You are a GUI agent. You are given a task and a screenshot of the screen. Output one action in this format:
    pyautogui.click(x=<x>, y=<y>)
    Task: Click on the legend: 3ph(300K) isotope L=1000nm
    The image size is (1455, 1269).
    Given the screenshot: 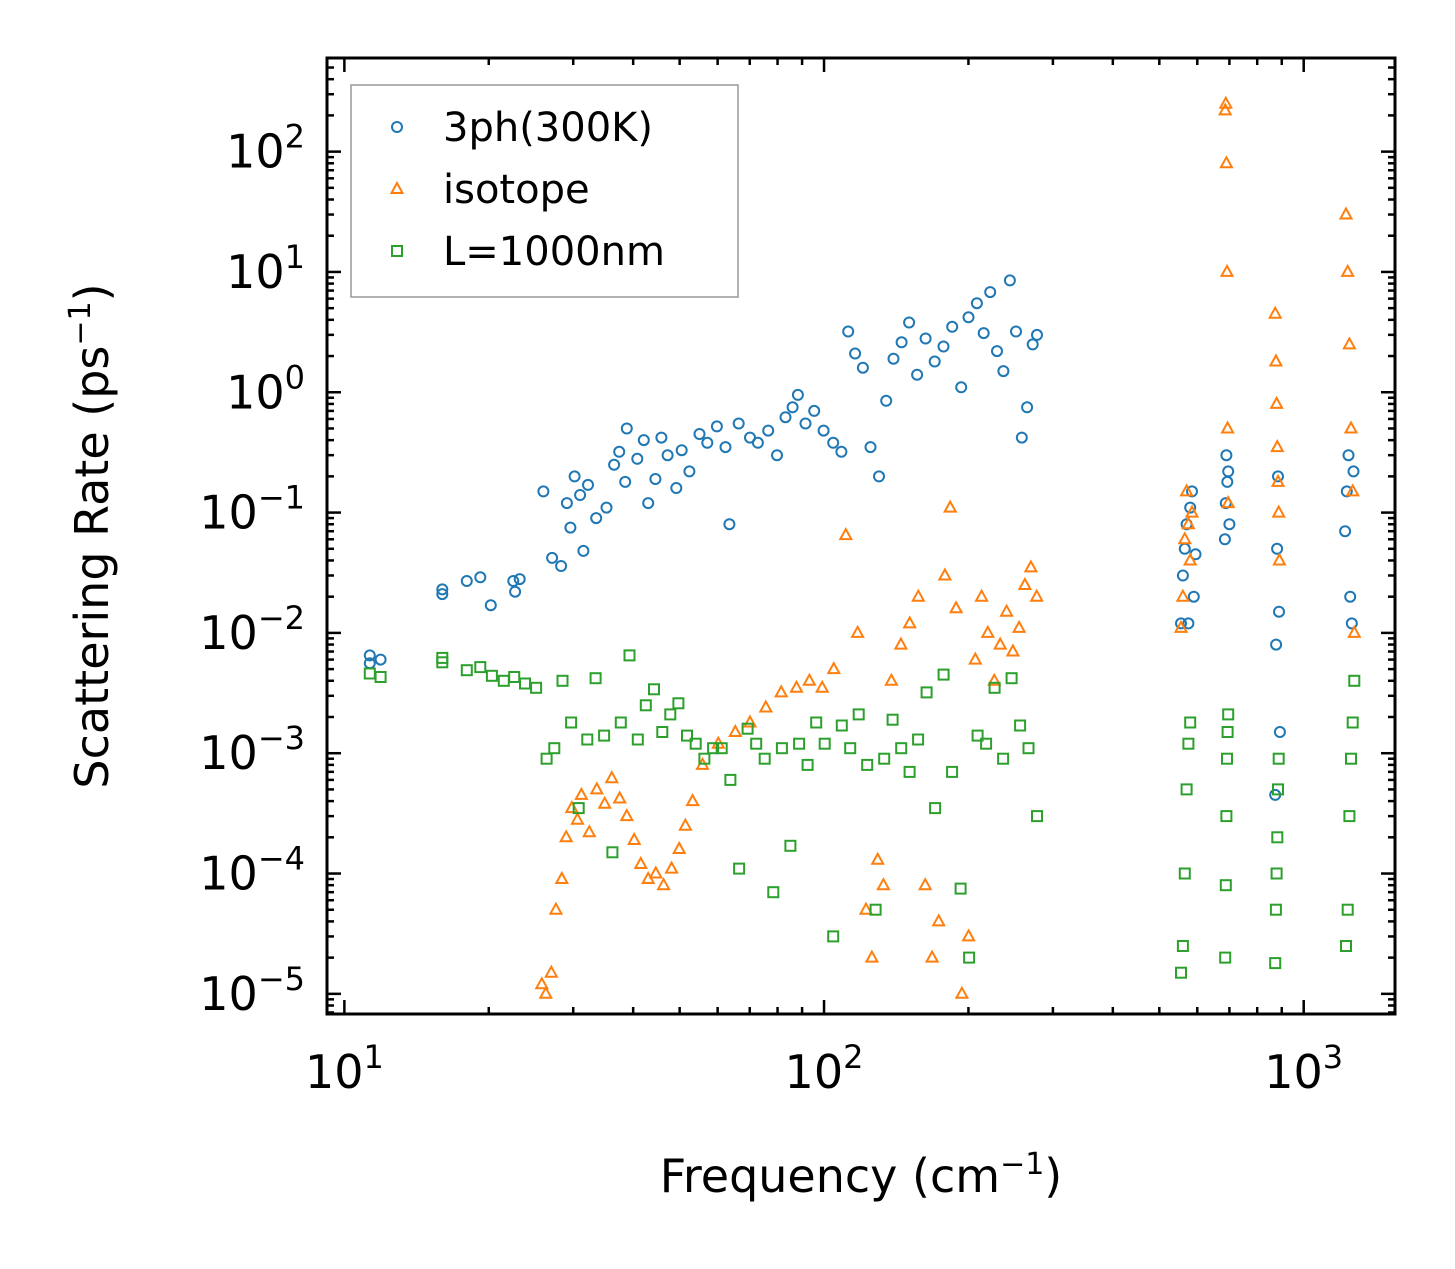 What is the action you would take?
    pyautogui.click(x=544, y=191)
    